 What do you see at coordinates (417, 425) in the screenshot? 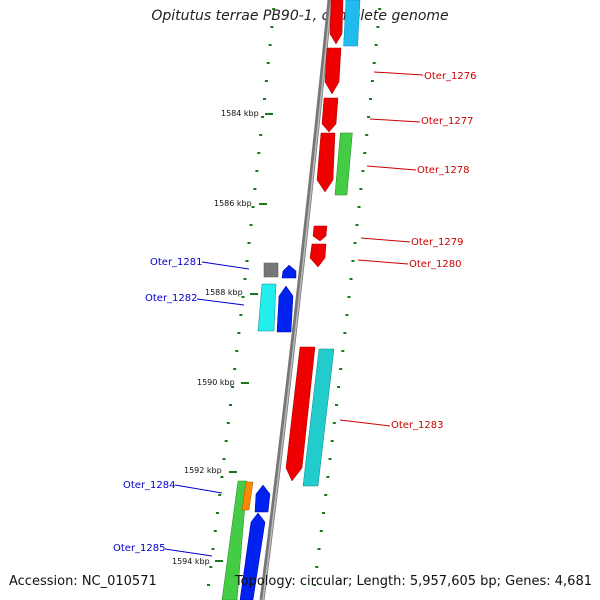
I see `gene-label-oter-1283: Oter_1283` at bounding box center [417, 425].